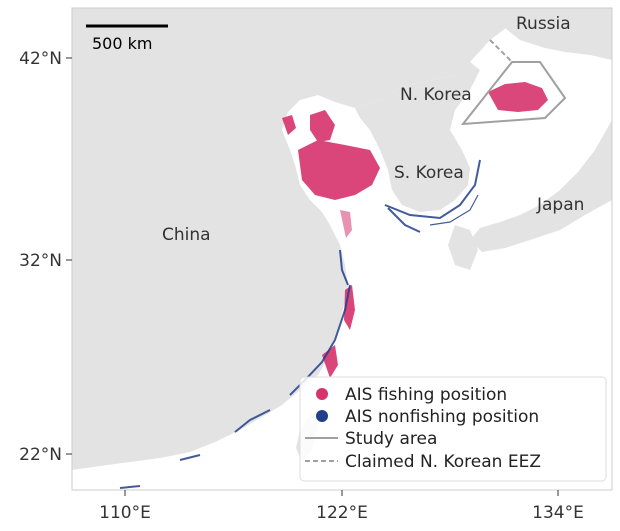 This screenshot has width=620, height=531. I want to click on x-tick-label: 122°E, so click(342, 513).